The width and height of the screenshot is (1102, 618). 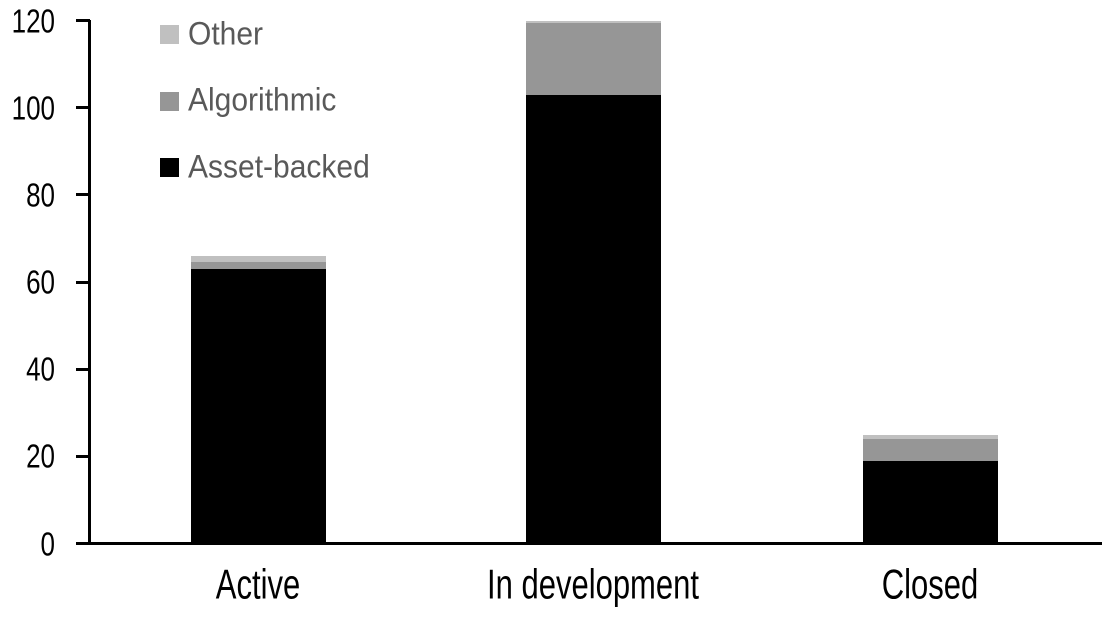 I want to click on bar-in-development-segment-other, so click(x=593, y=21).